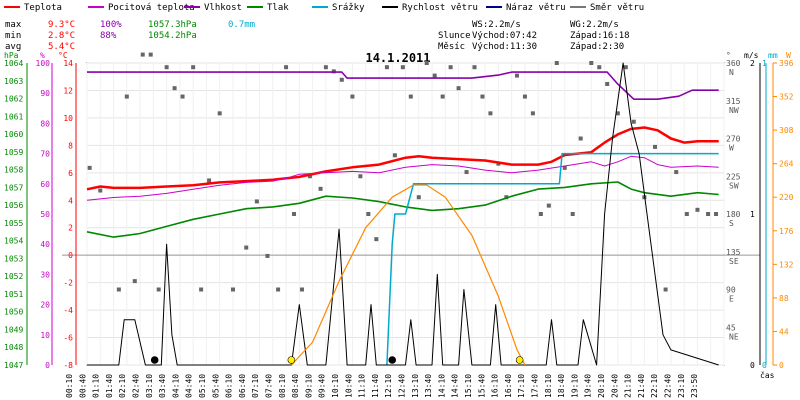  What do you see at coordinates (45, 244) in the screenshot?
I see `hum-tick-label: 40` at bounding box center [45, 244].